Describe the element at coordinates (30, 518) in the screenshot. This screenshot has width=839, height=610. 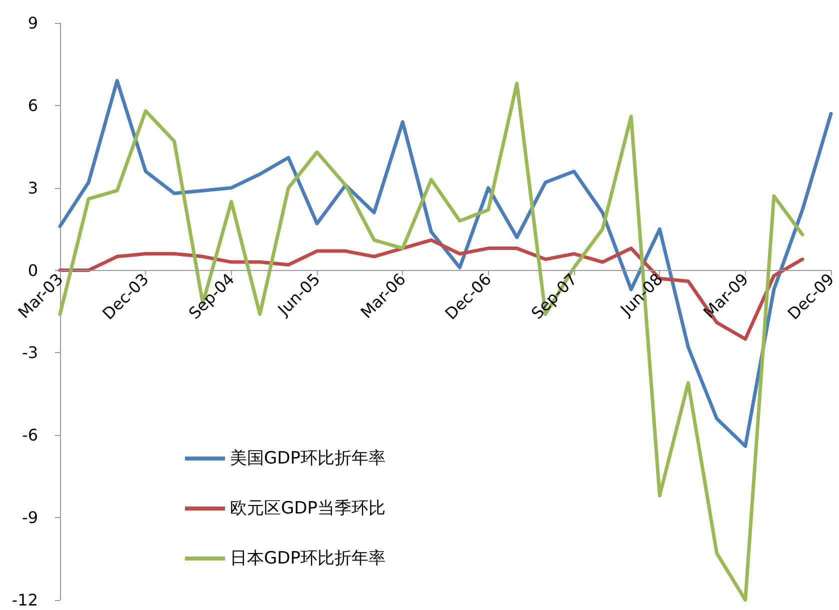
I see `y-tick-label: -9` at that location.